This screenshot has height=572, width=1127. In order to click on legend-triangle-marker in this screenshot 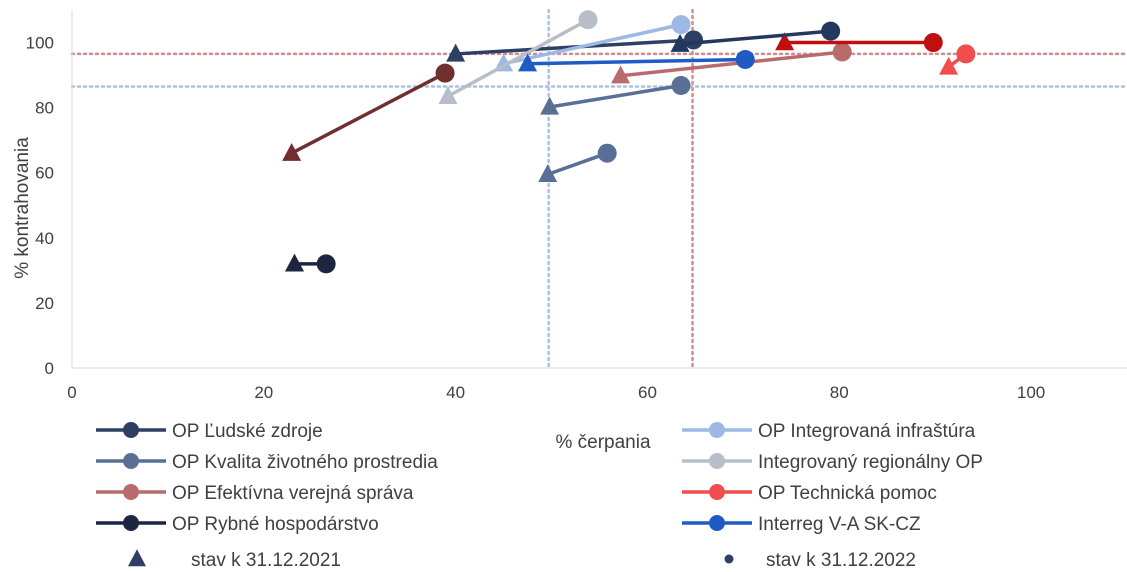, I will do `click(137, 558)`.